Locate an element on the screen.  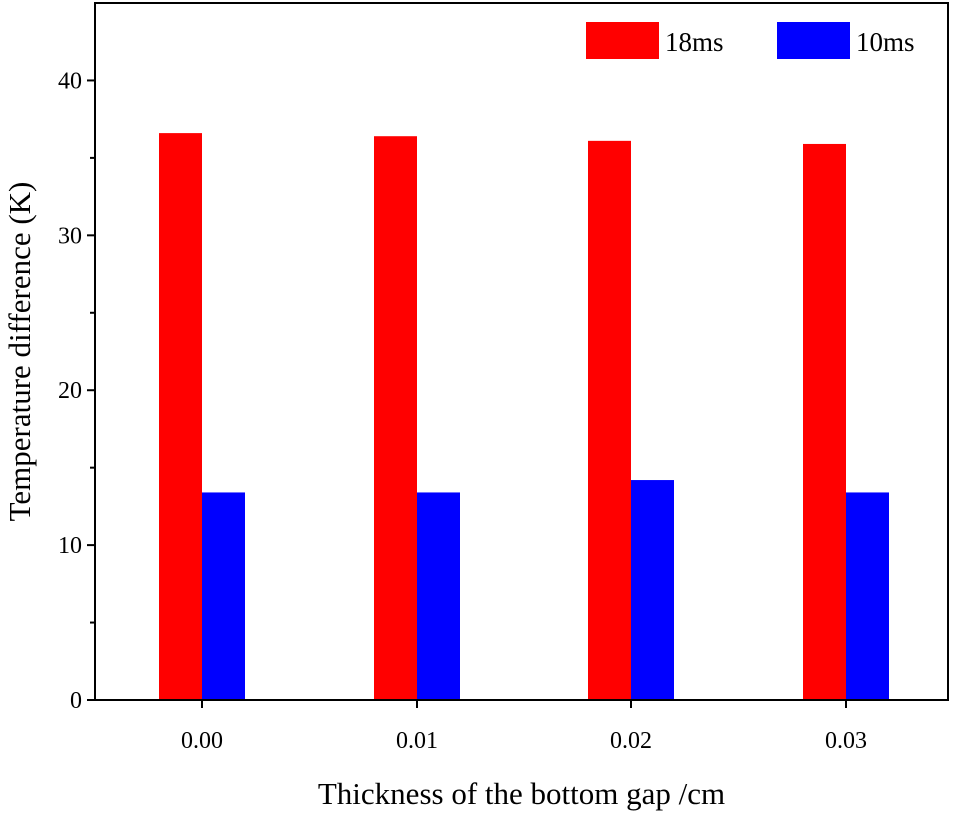
legend-swatch-18ms is located at coordinates (622, 40).